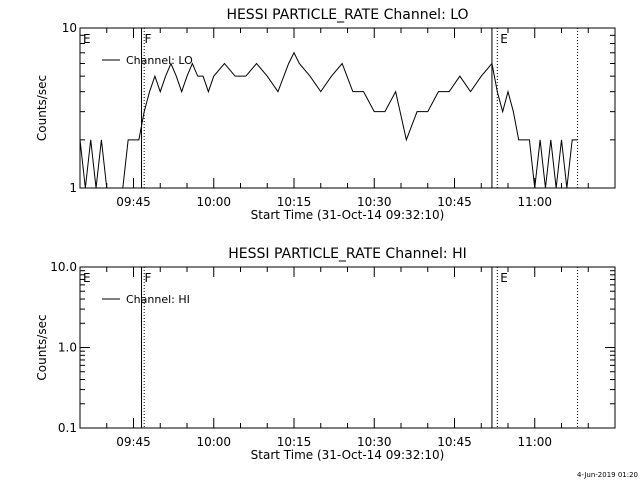 The image size is (640, 480). Describe the element at coordinates (158, 299) in the screenshot. I see `legend-label-1-0: Channel: HI` at that location.